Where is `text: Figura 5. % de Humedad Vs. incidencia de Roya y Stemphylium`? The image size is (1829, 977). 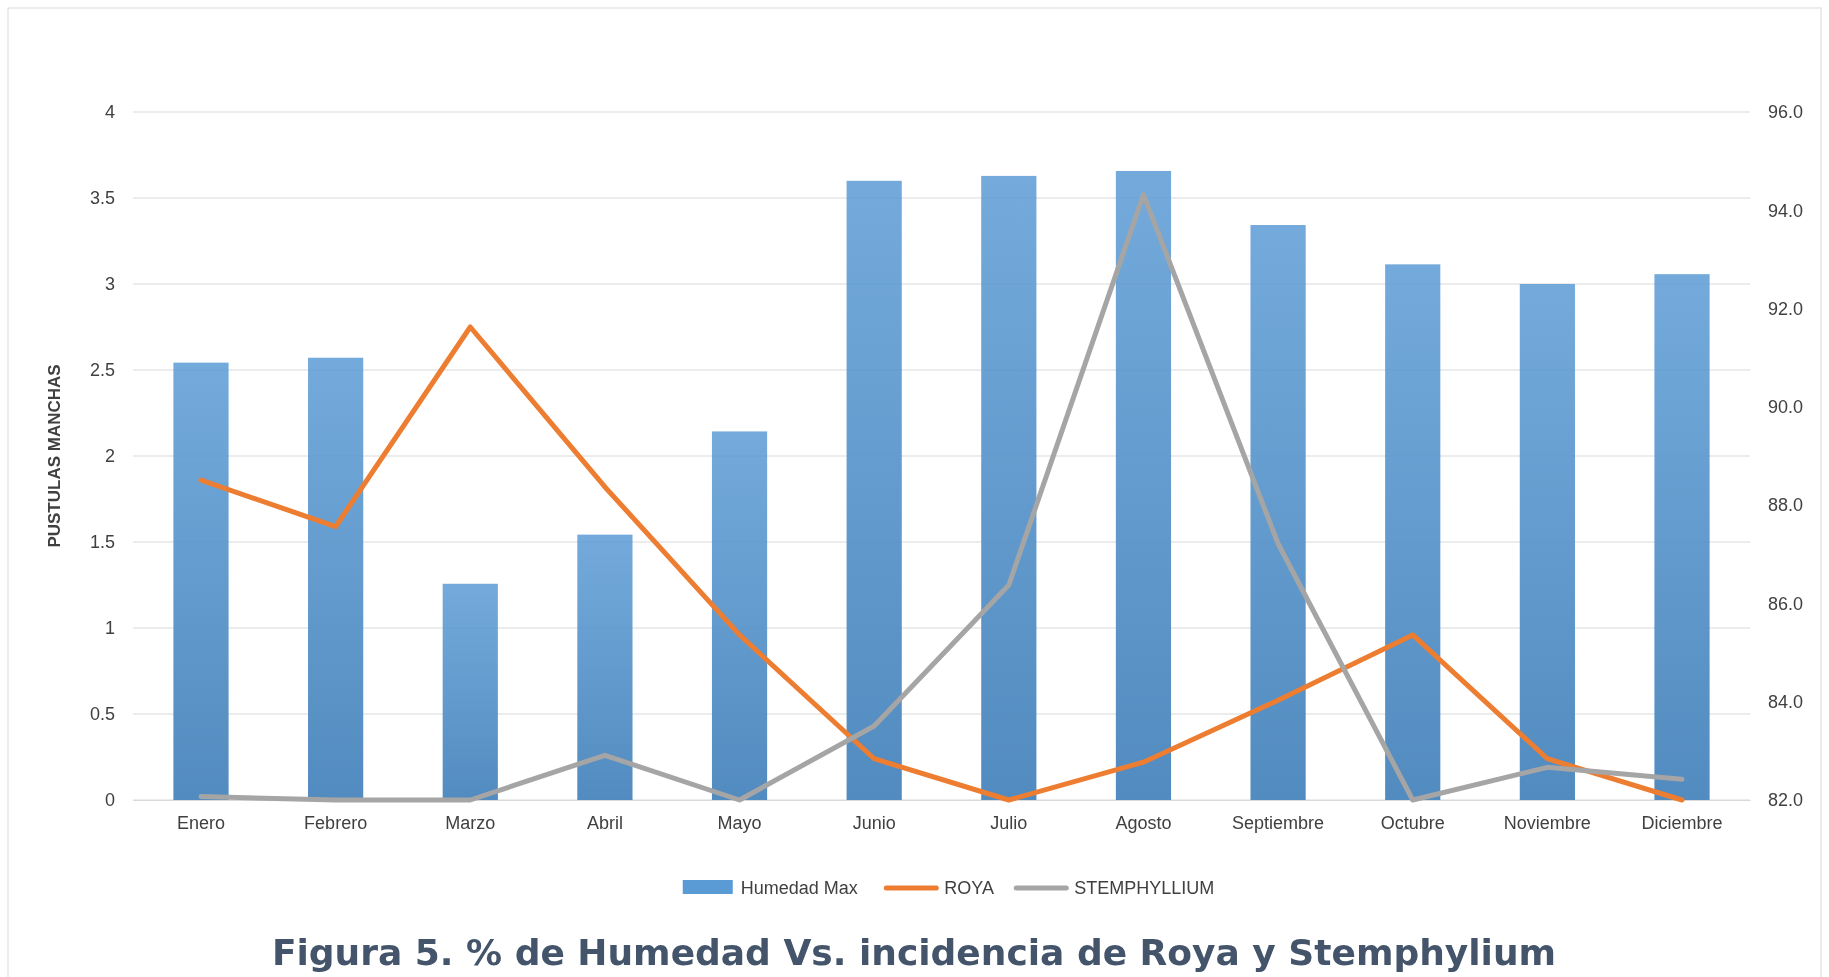
text: Figura 5. % de Humedad Vs. incidencia de Roya y Stemphylium is located at coordinates (914, 952).